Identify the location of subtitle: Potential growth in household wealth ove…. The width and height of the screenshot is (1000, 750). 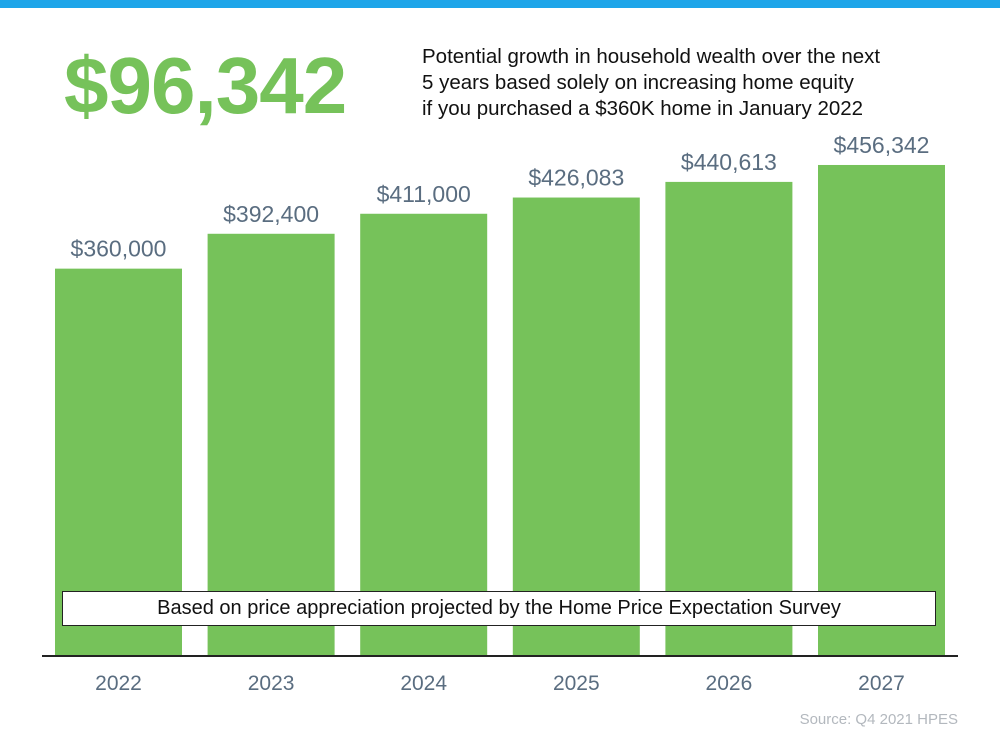
(702, 83).